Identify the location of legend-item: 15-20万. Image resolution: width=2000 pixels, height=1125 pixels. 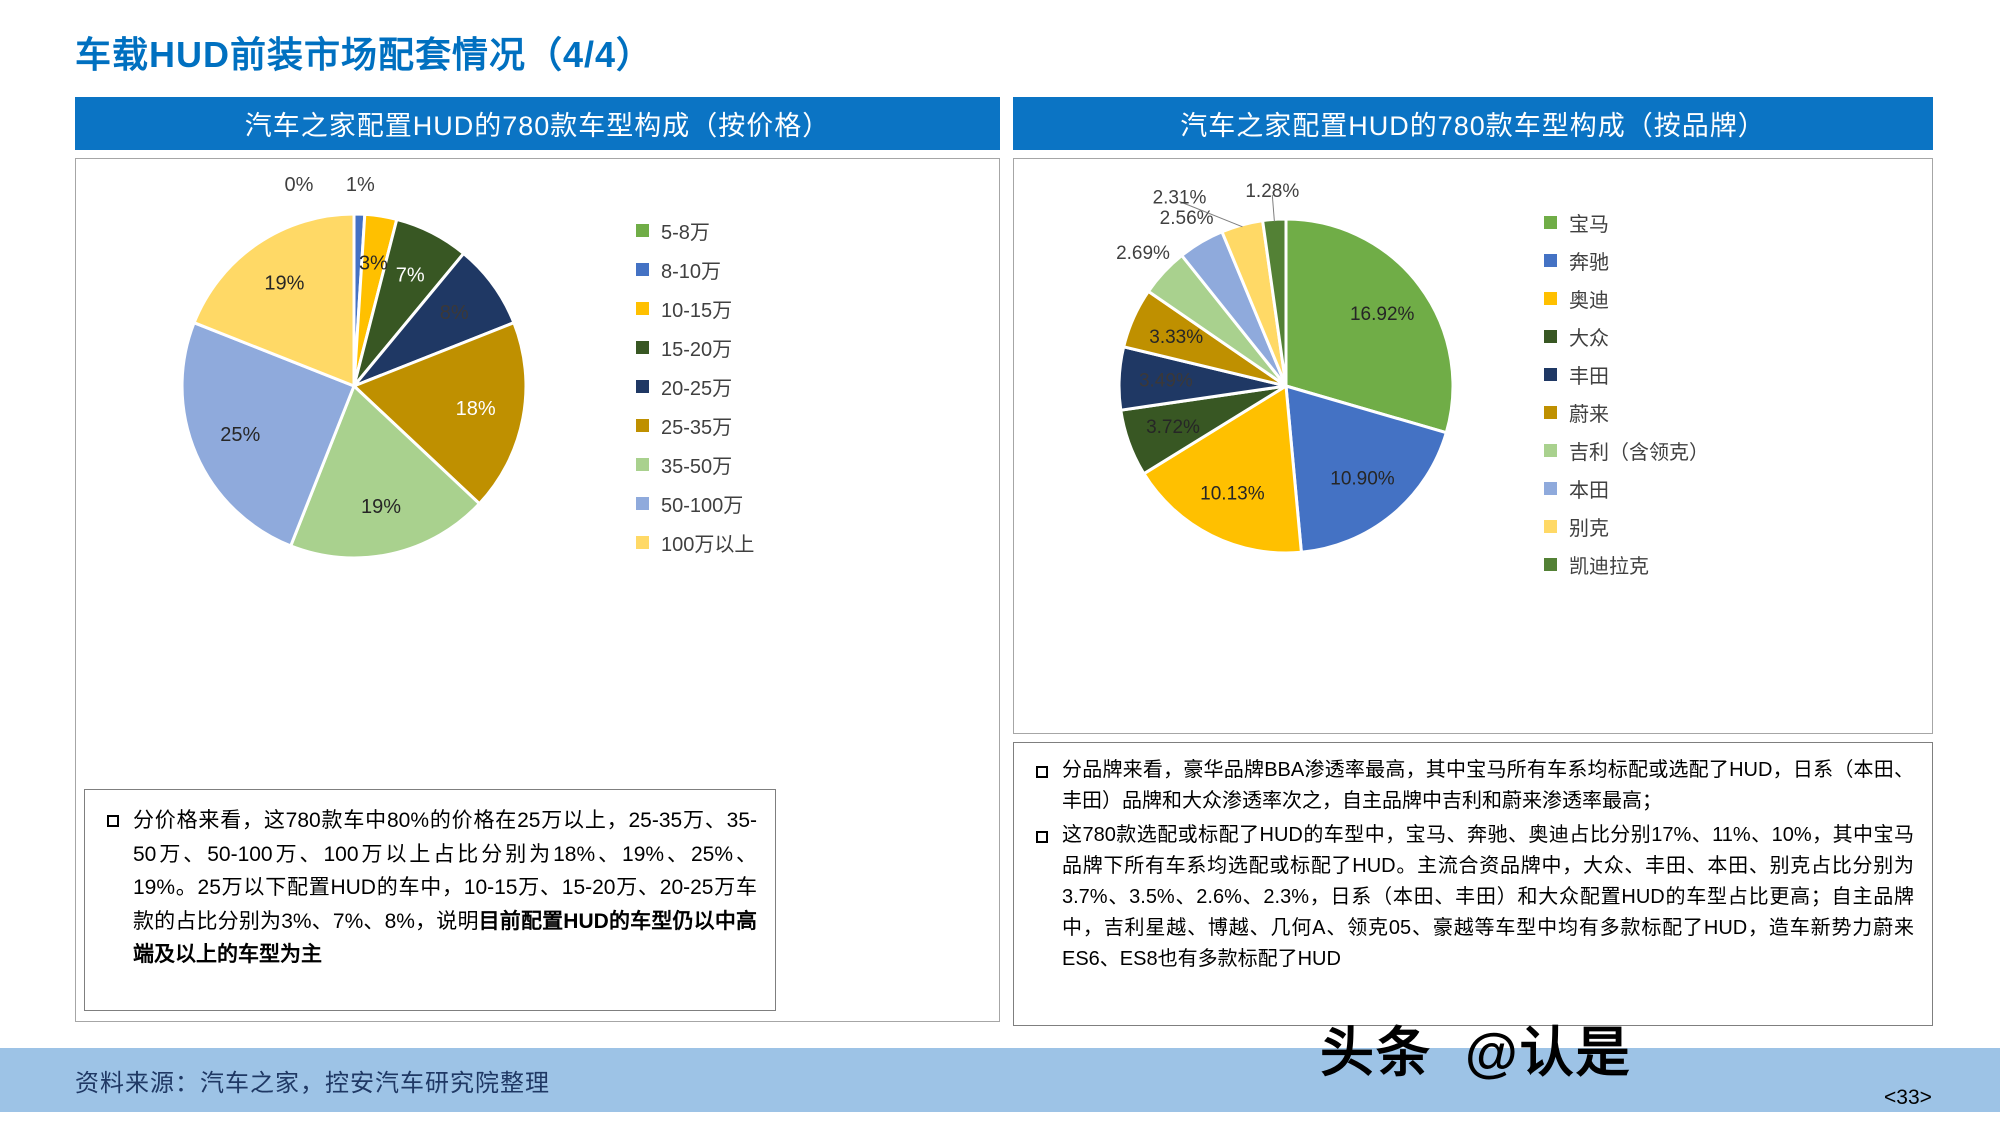
(695, 347).